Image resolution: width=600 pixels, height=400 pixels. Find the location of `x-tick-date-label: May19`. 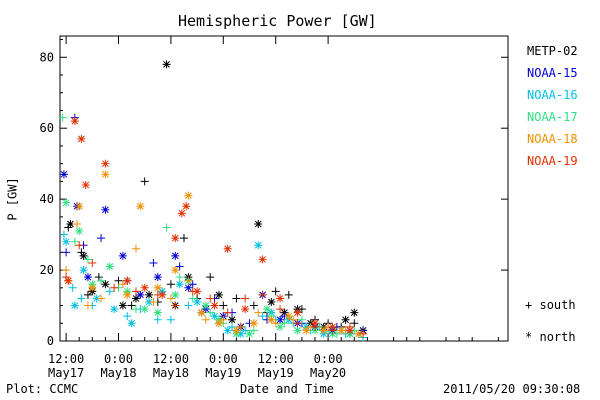

x-tick-date-label: May19 is located at coordinates (223, 373).